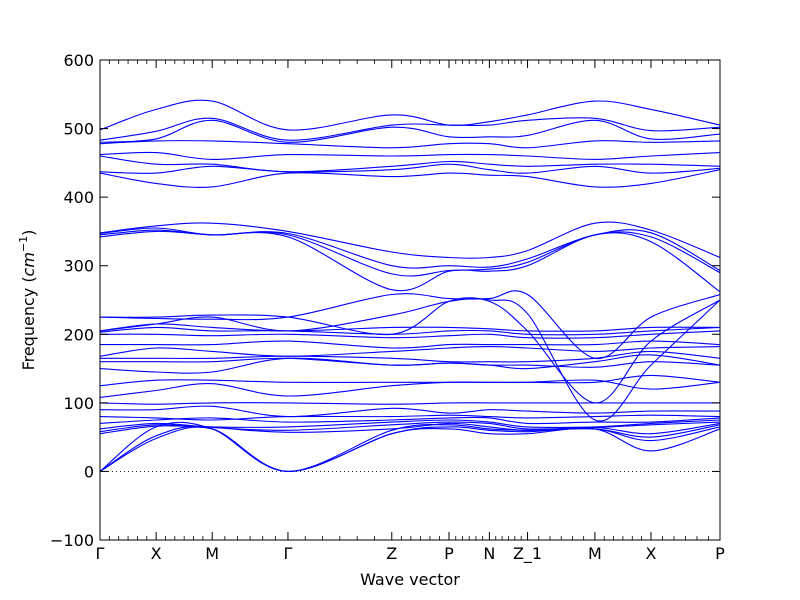  Describe the element at coordinates (78, 197) in the screenshot. I see `y-tick-label: 400` at that location.